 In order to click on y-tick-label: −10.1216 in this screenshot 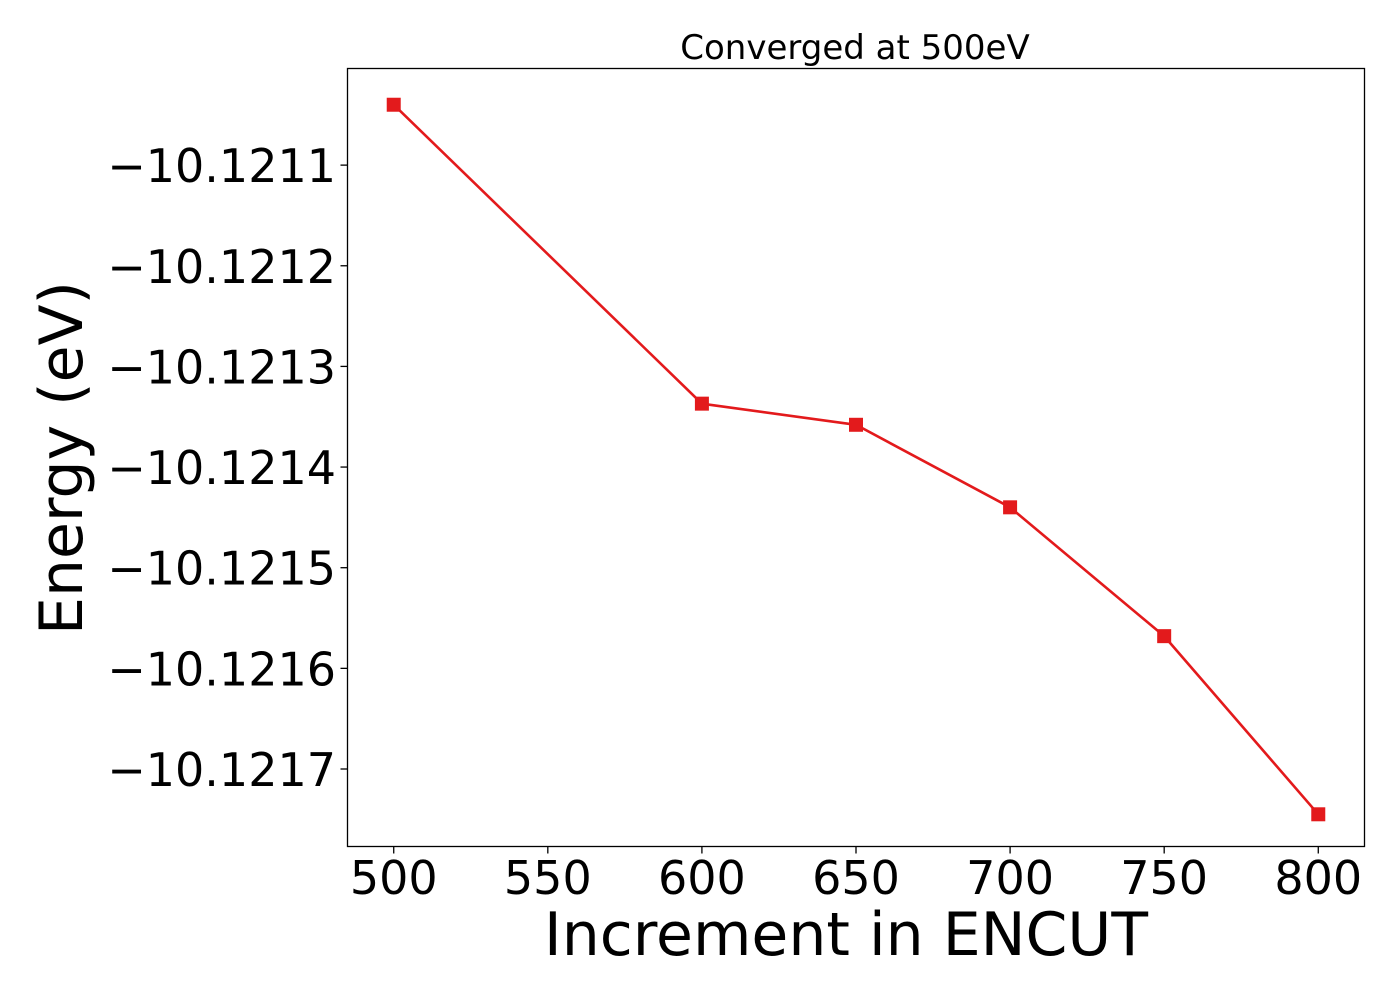, I will do `click(221, 669)`.